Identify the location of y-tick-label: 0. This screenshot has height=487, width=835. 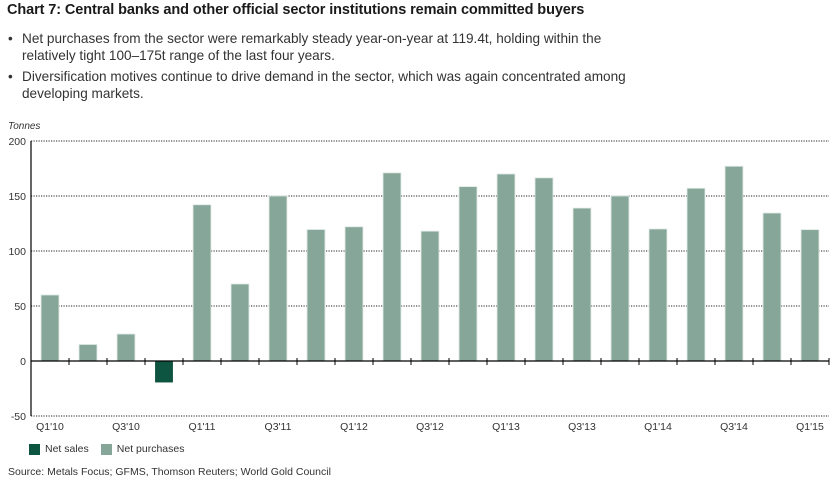
(23, 362).